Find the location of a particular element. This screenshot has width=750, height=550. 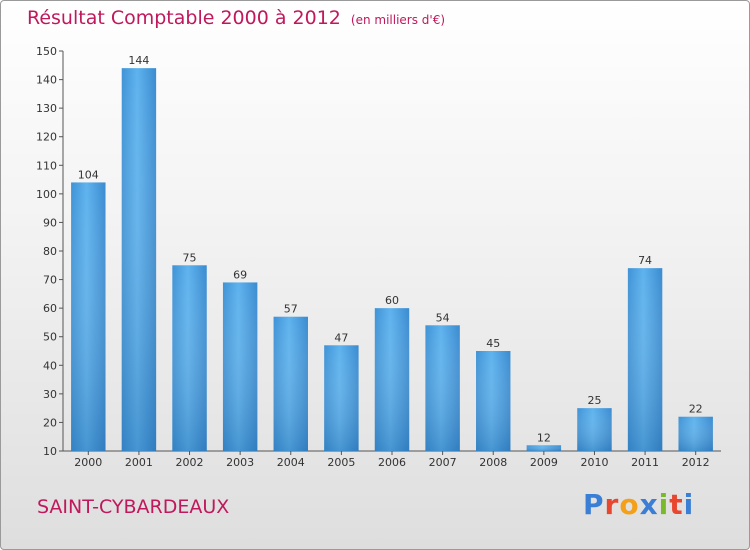

logo-letter: t is located at coordinates (676, 504).